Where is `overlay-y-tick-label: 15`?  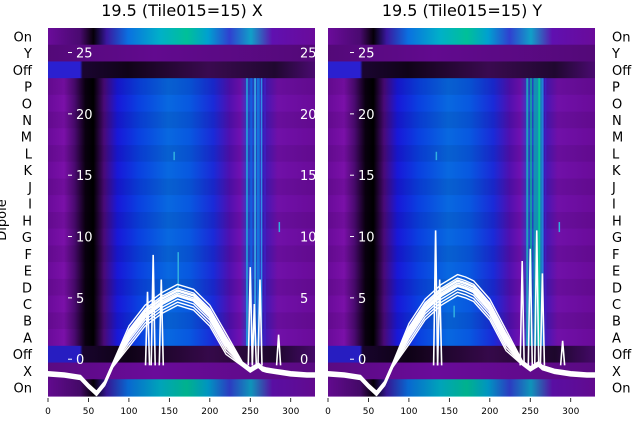 overlay-y-tick-label: 15 is located at coordinates (366, 176).